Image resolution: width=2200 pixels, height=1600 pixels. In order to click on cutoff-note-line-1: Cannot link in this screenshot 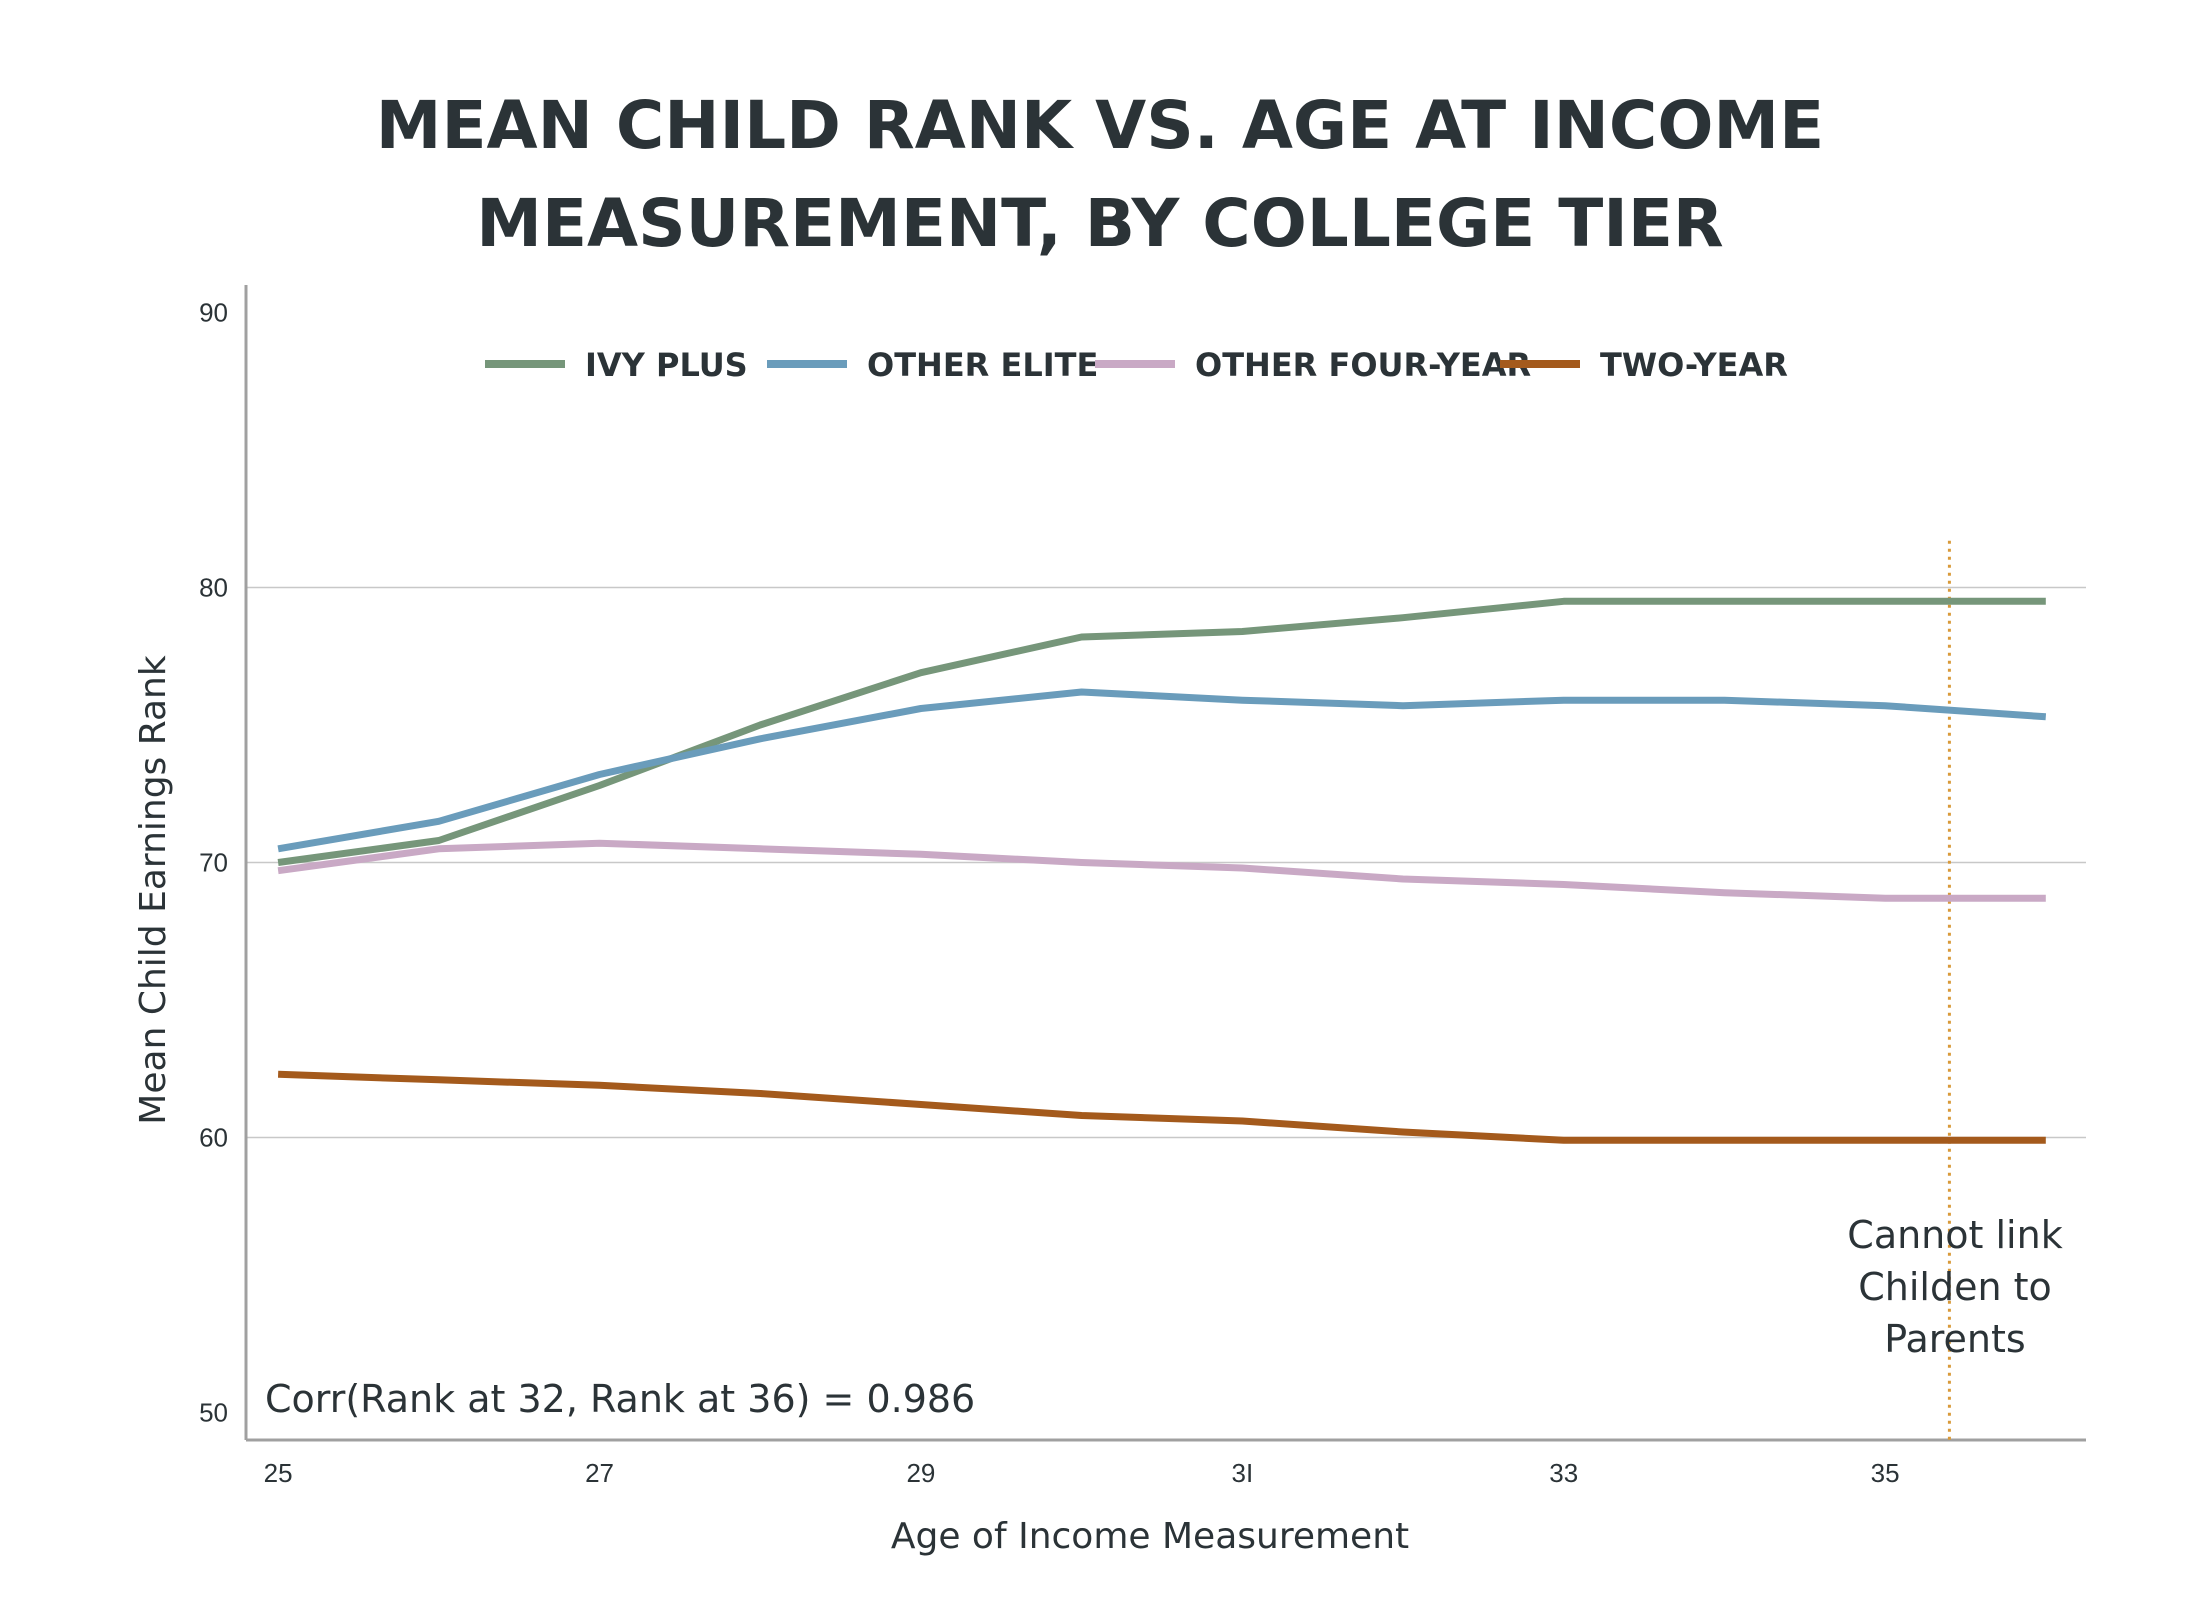, I will do `click(1954, 1235)`.